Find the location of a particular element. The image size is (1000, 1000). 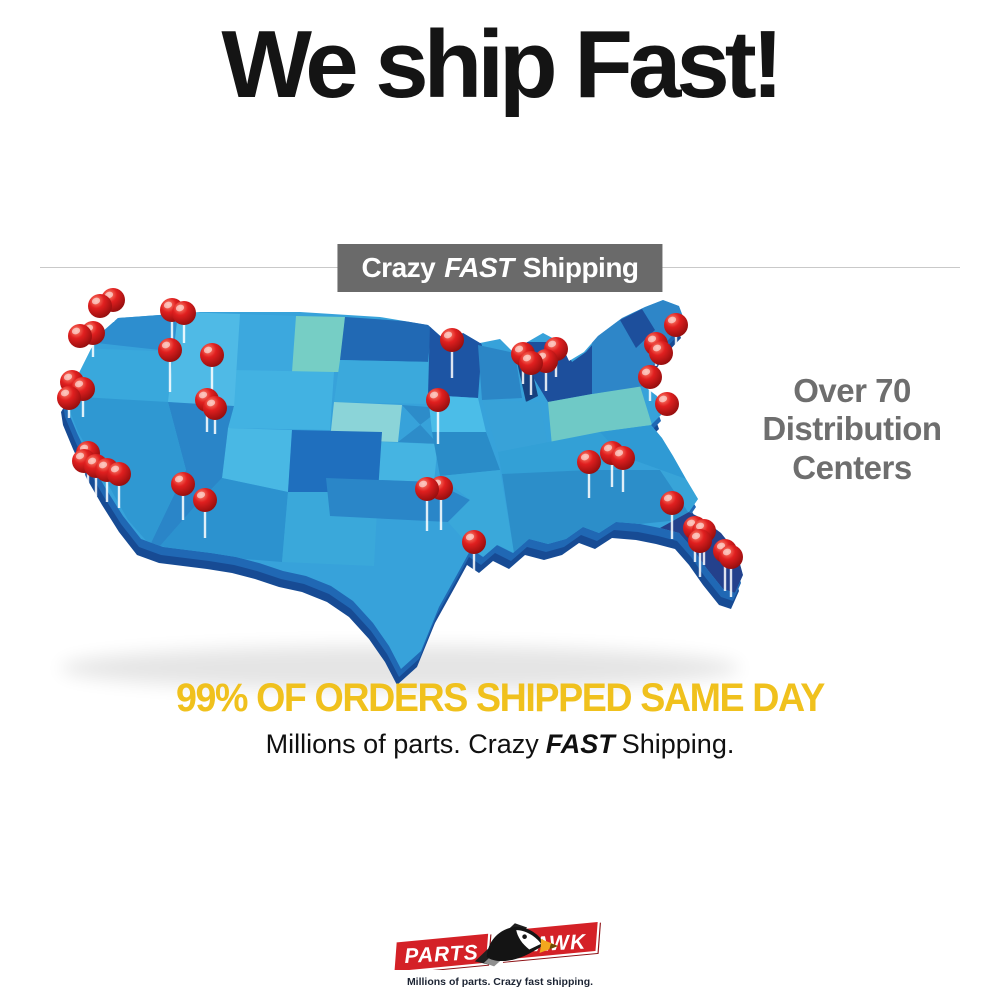

badge-text-pre: Crazy is located at coordinates (398, 267).